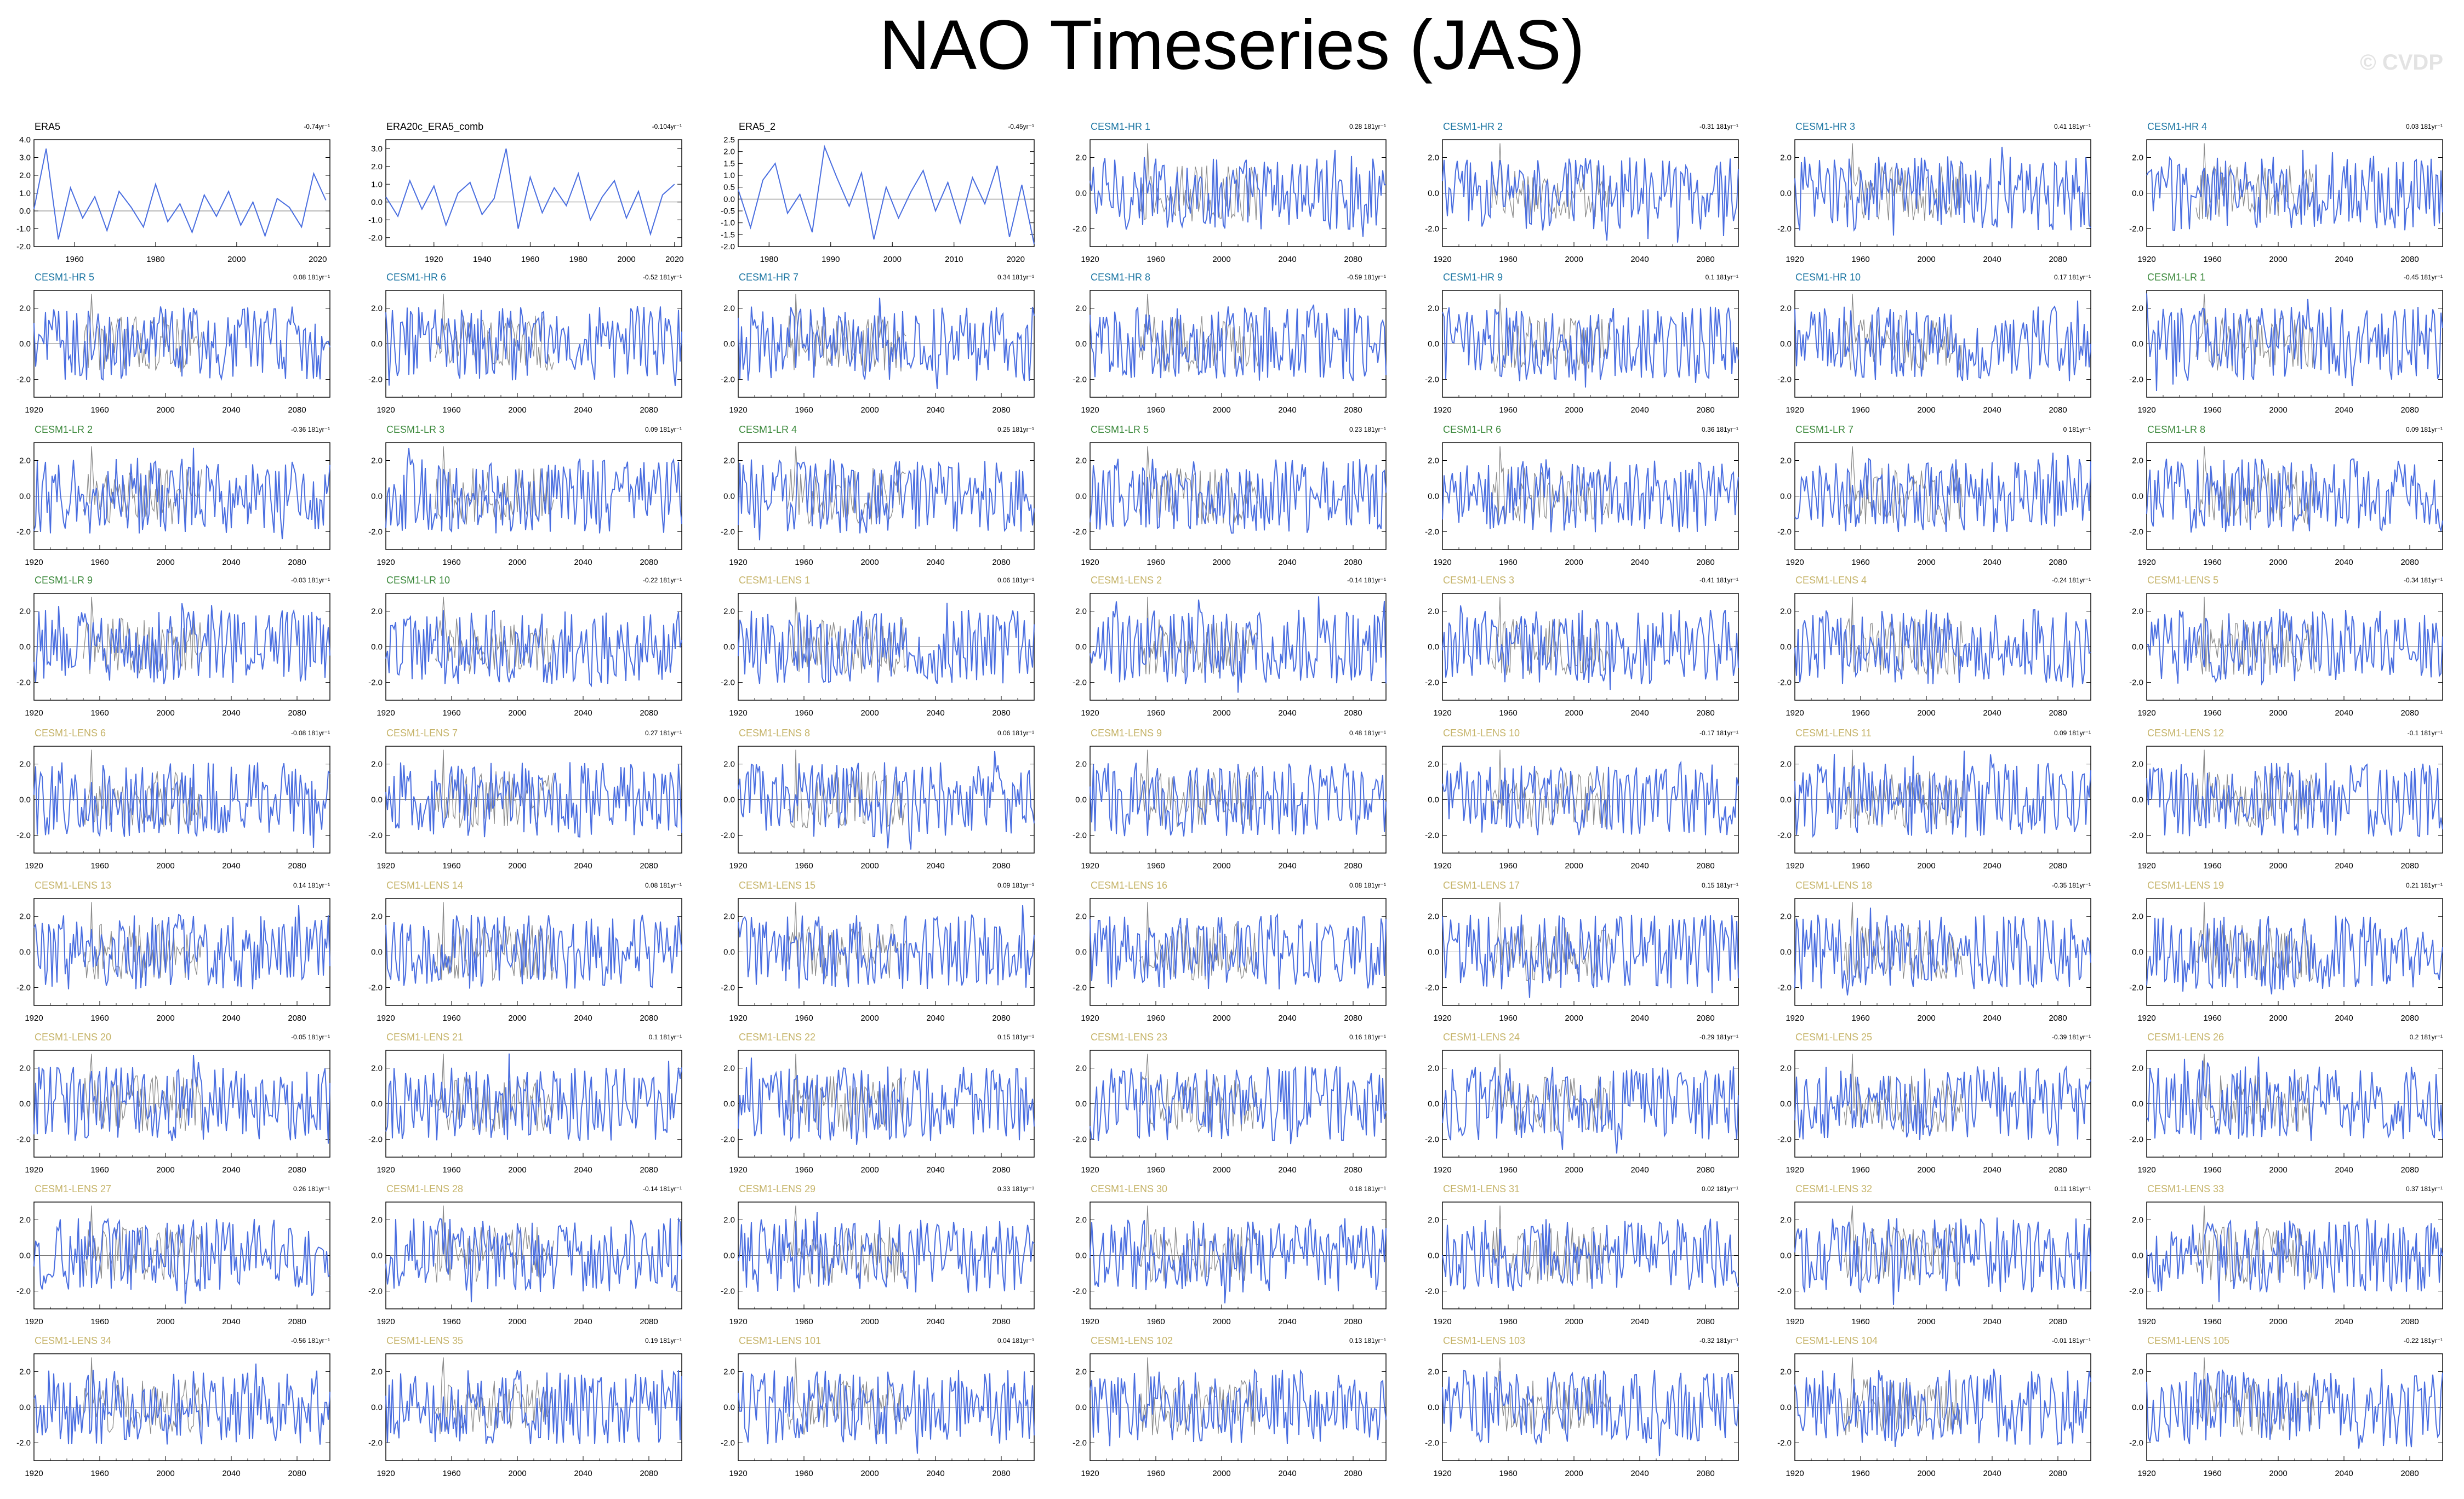  Describe the element at coordinates (1015, 733) in the screenshot. I see `panel-trend: 0.06 181yr⁻¹` at that location.